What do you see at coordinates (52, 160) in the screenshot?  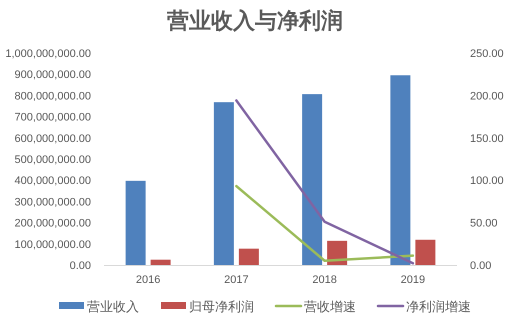 I see `y-tick-label: 500,000,000.00` at bounding box center [52, 160].